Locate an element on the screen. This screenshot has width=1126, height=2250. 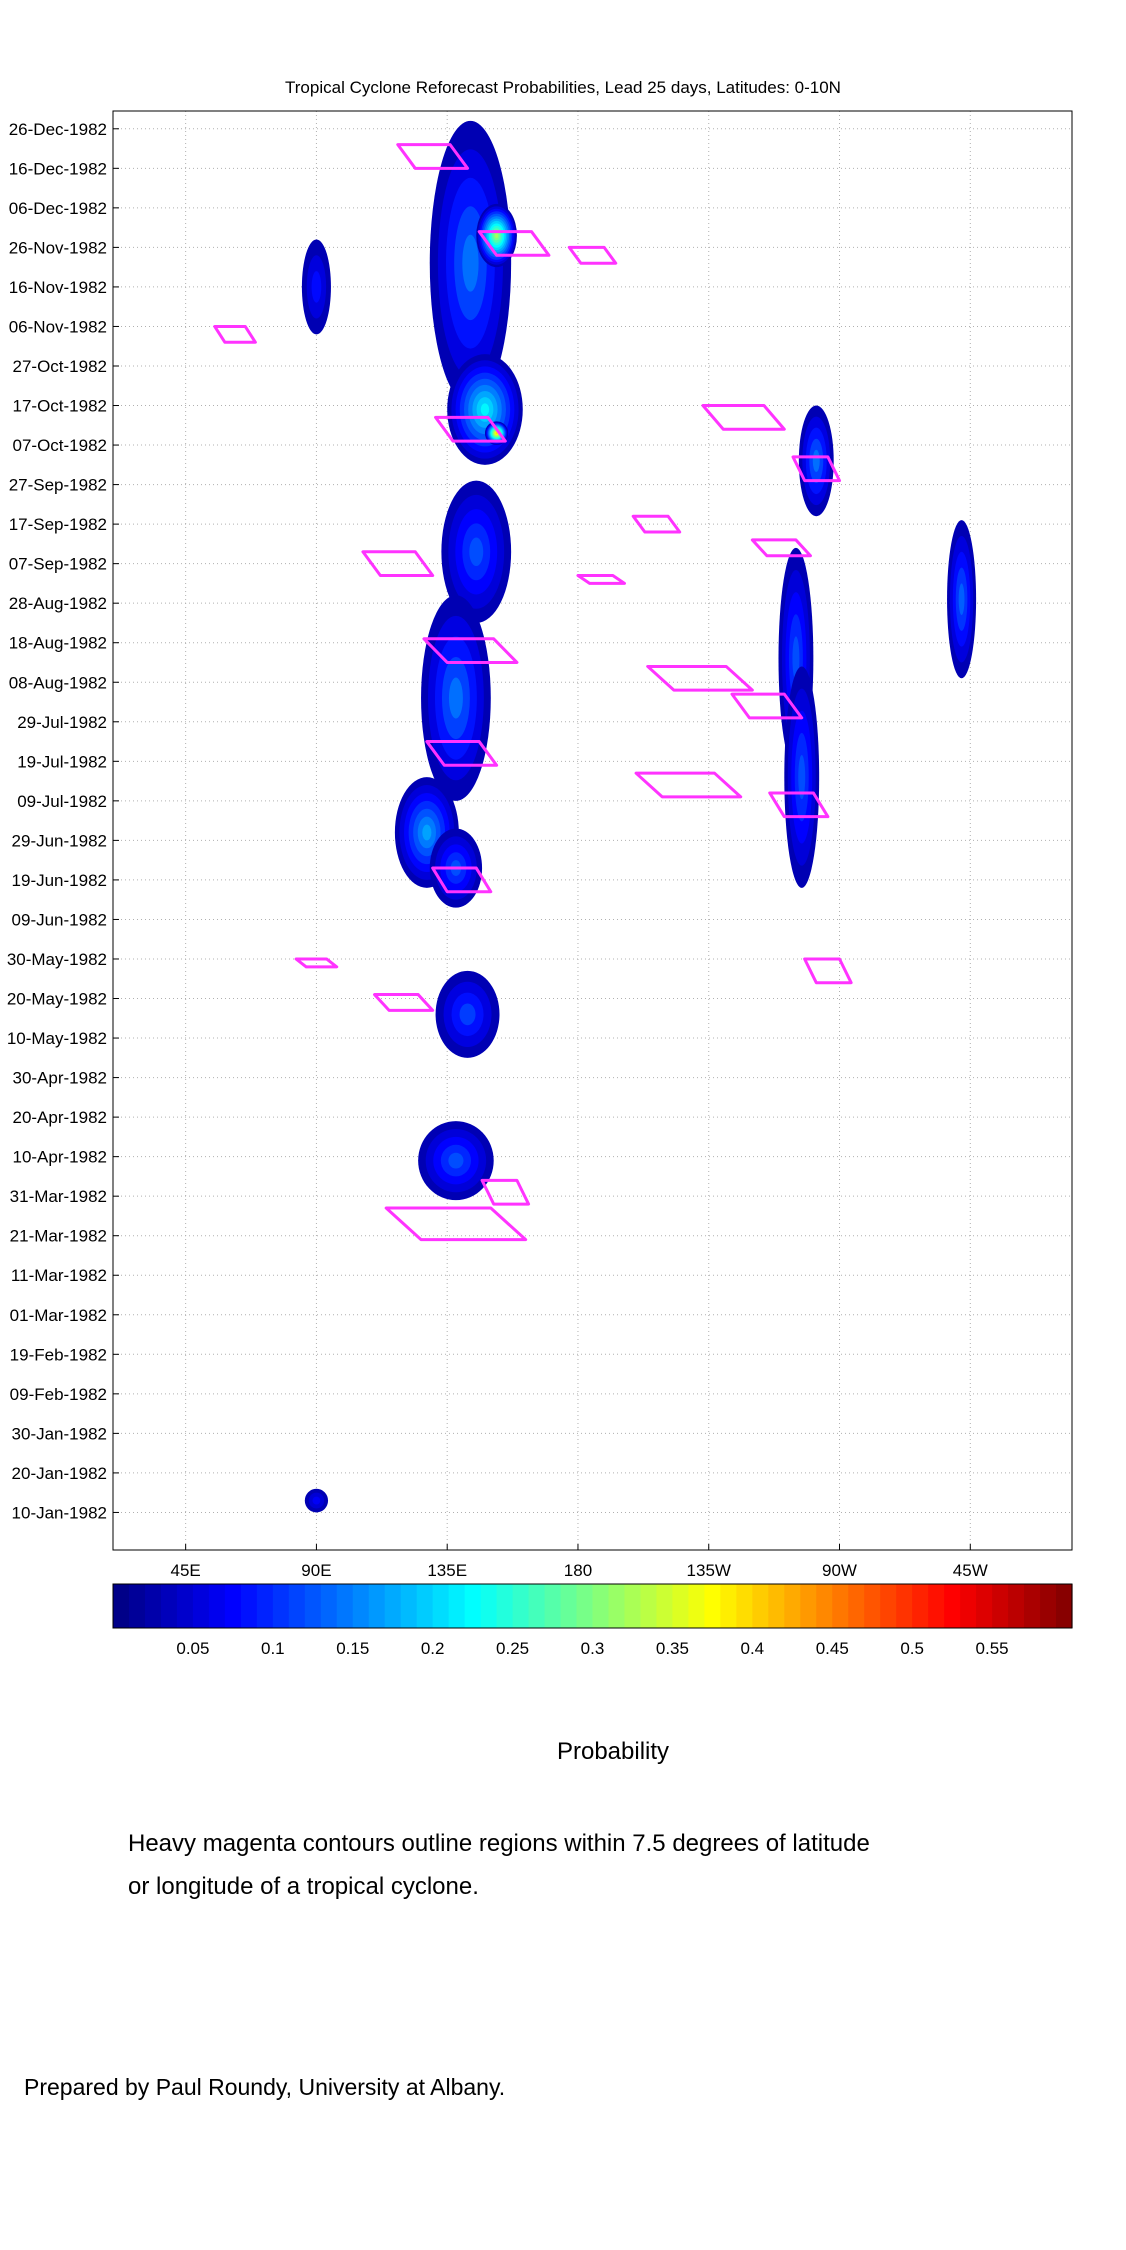
x-tick-label: 135W is located at coordinates (709, 1570).